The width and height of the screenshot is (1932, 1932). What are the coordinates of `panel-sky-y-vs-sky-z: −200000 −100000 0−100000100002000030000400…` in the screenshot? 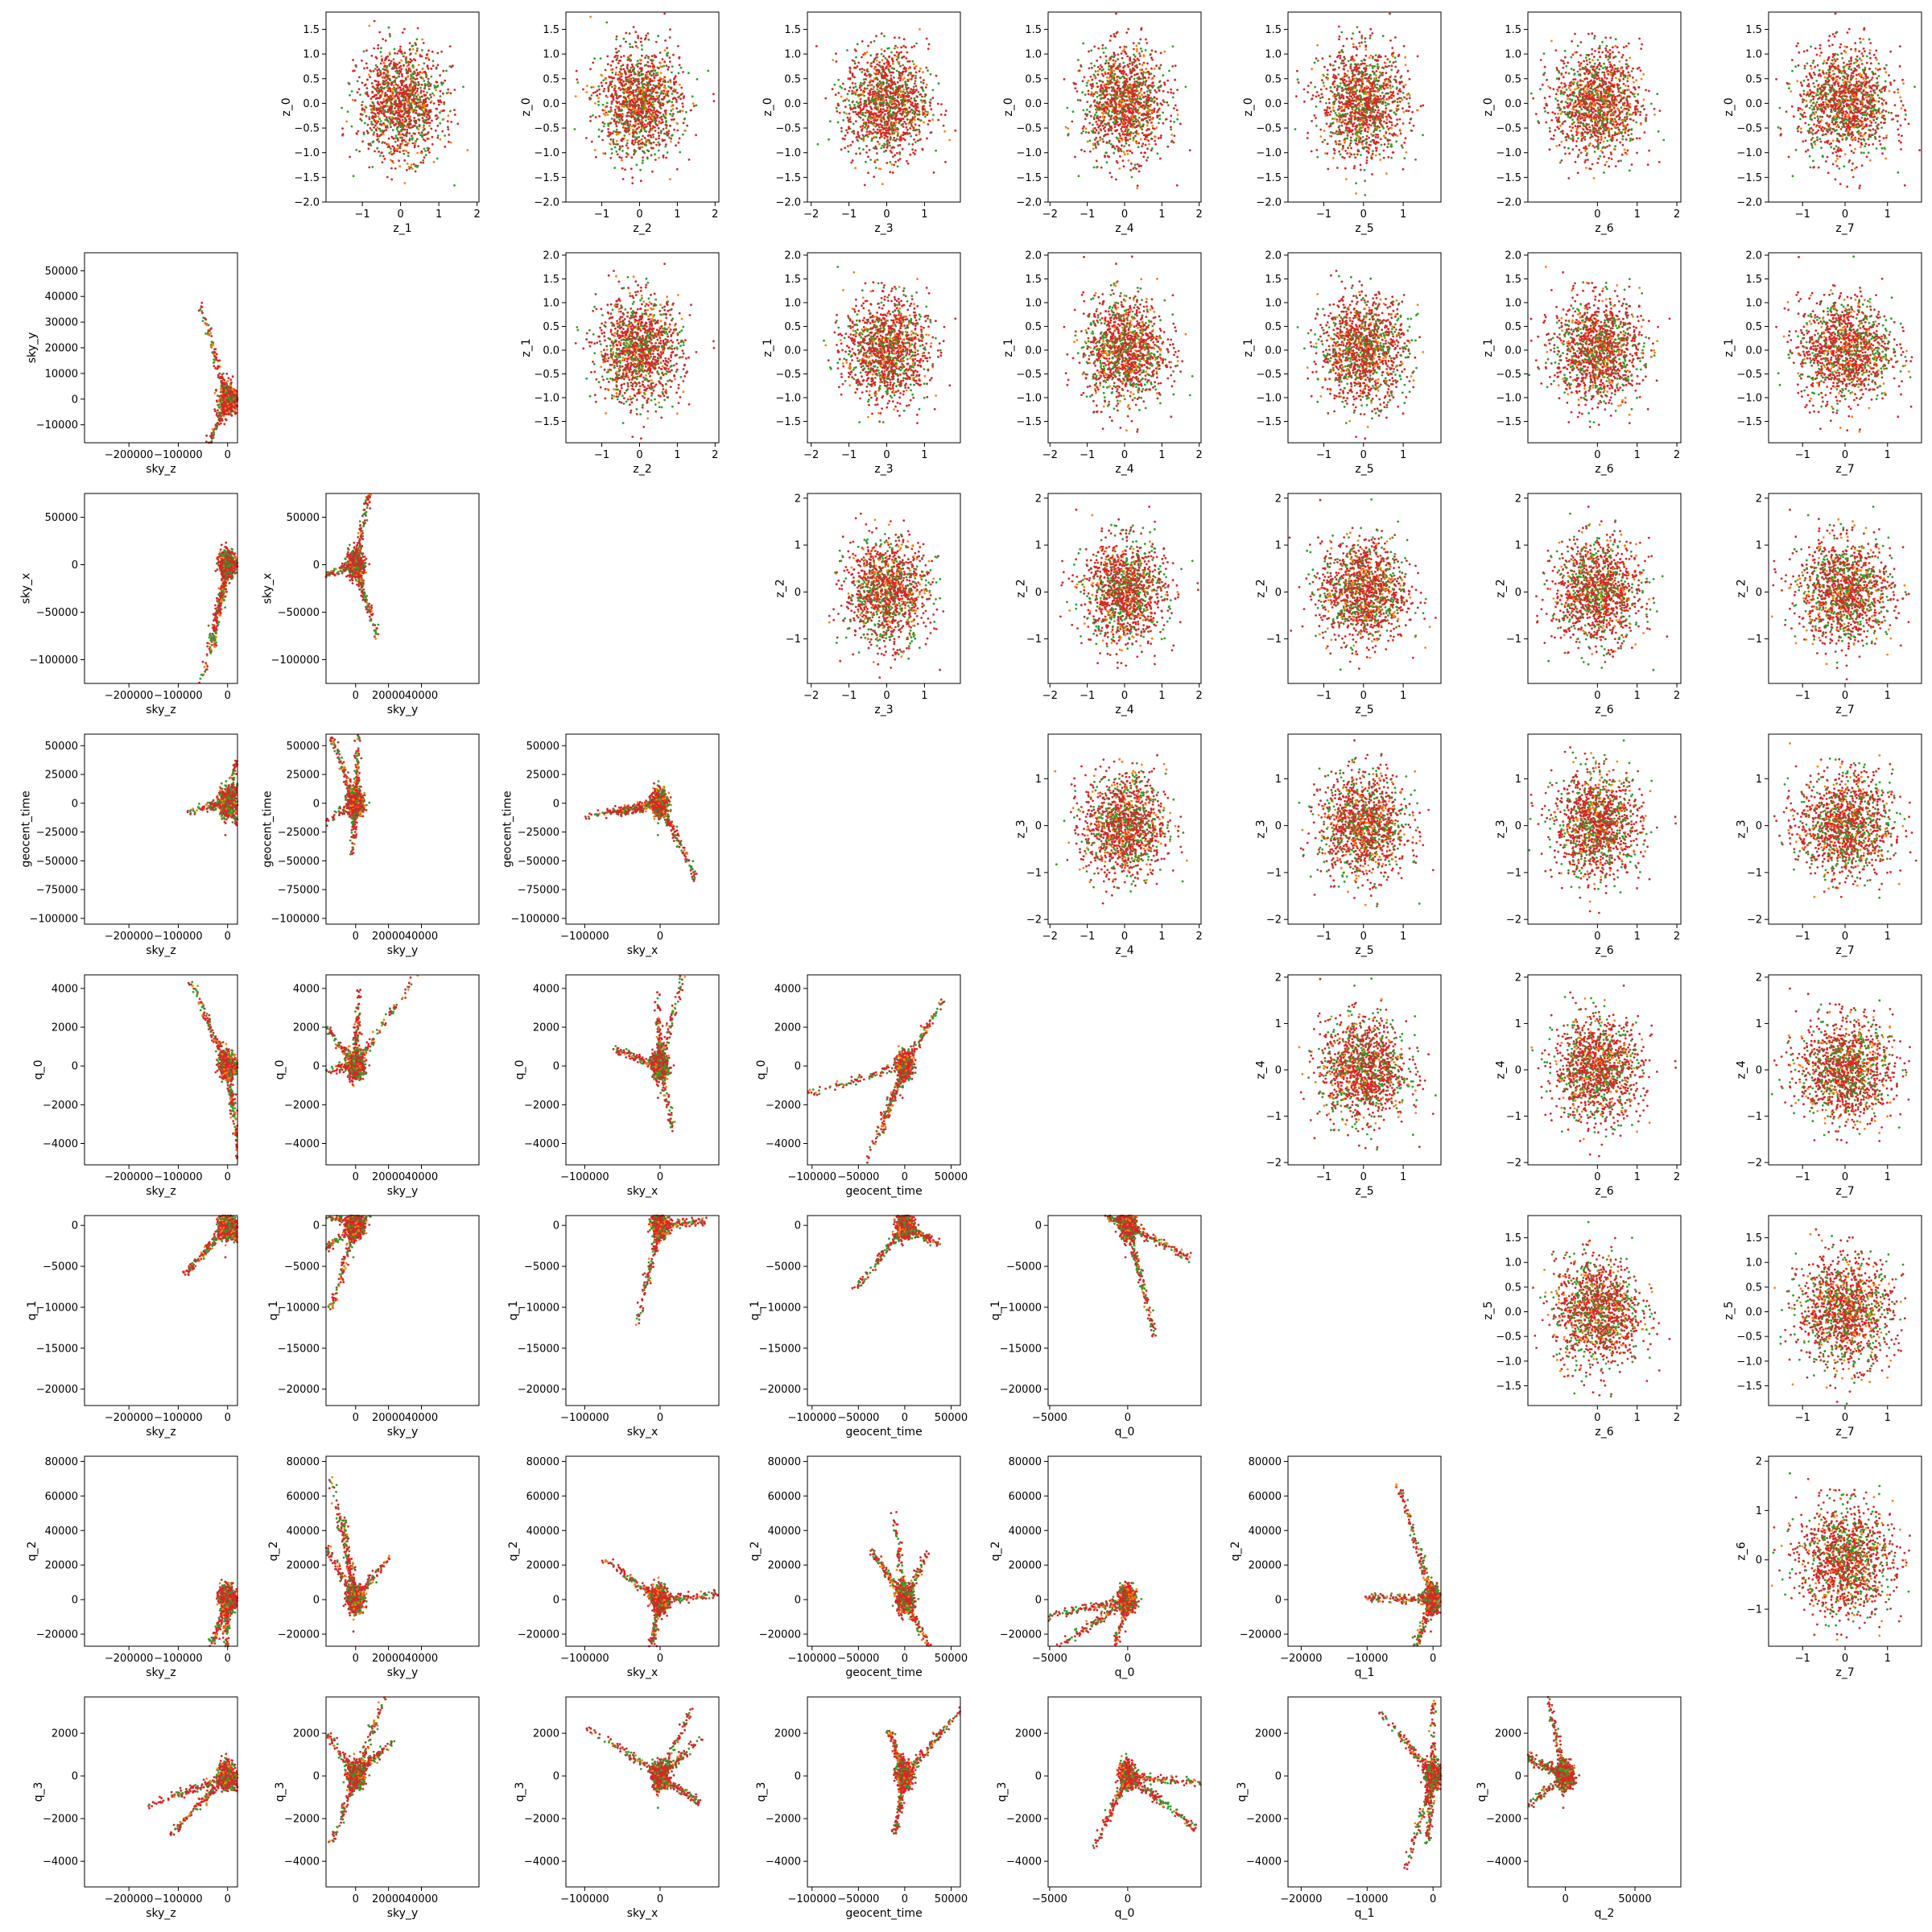 It's located at (132, 364).